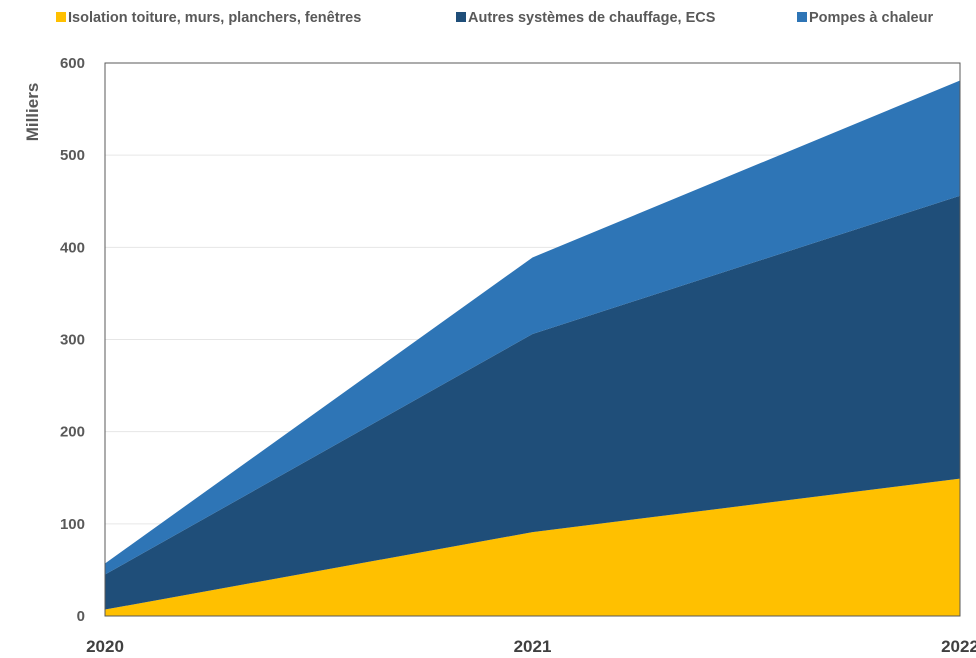 This screenshot has height=658, width=976. I want to click on x-tick-label-2021: 2021, so click(533, 645).